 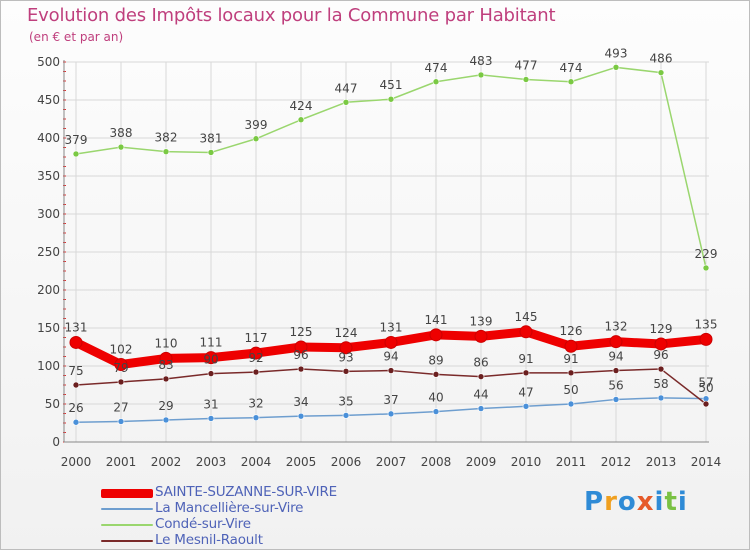 What do you see at coordinates (627, 502) in the screenshot?
I see `logo-letter: o` at bounding box center [627, 502].